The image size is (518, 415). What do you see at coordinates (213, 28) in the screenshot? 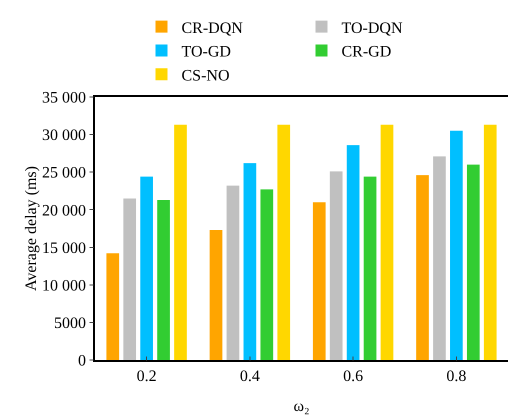
I see `legend-label: CR-DQN` at bounding box center [213, 28].